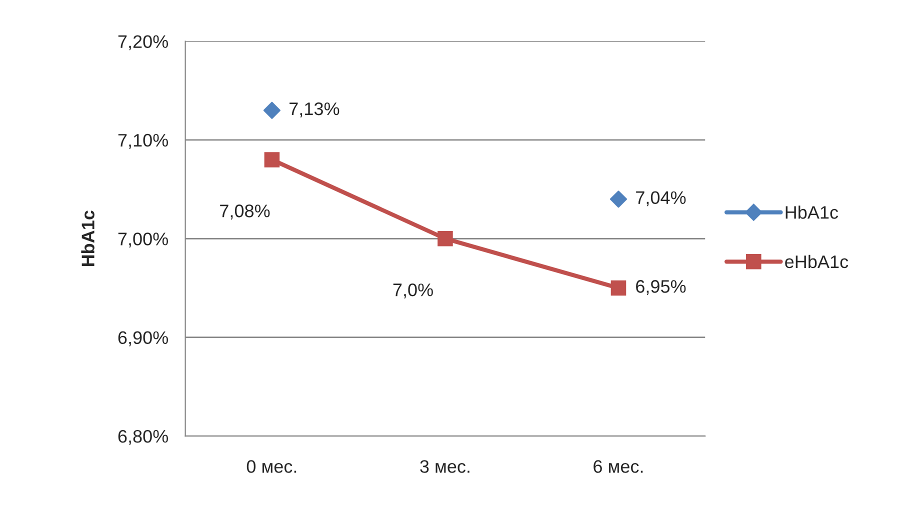  I want to click on legend-label: HbA1c, so click(812, 212).